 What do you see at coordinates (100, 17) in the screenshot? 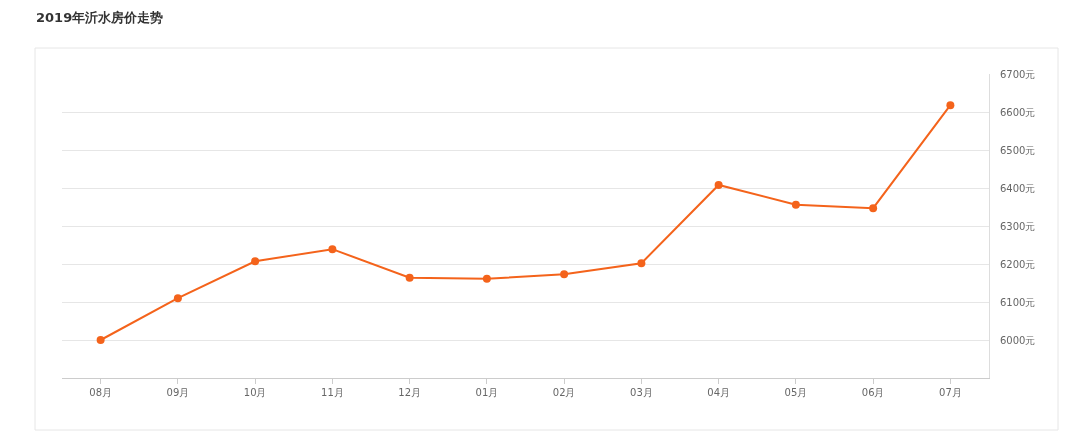
I see `chart-title: 2019年沂水房价走势` at bounding box center [100, 17].